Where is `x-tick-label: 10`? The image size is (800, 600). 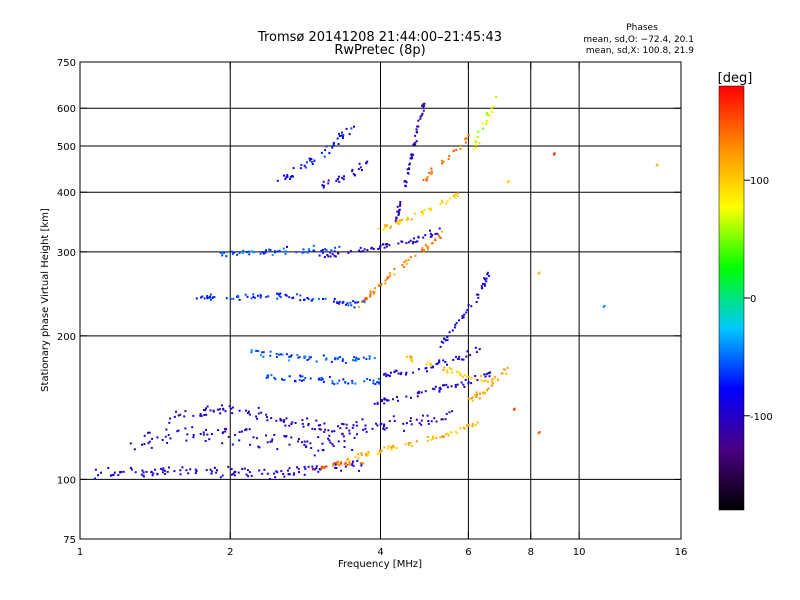 x-tick-label: 10 is located at coordinates (579, 552).